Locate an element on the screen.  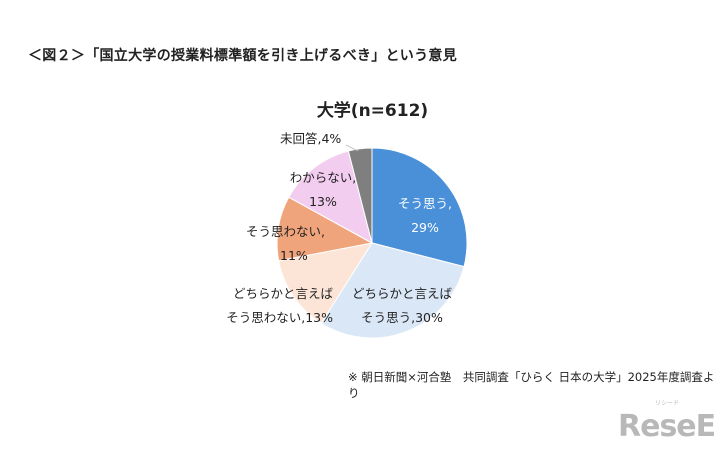
slice-label-dont-know: わからない, 13% is located at coordinates (323, 190).